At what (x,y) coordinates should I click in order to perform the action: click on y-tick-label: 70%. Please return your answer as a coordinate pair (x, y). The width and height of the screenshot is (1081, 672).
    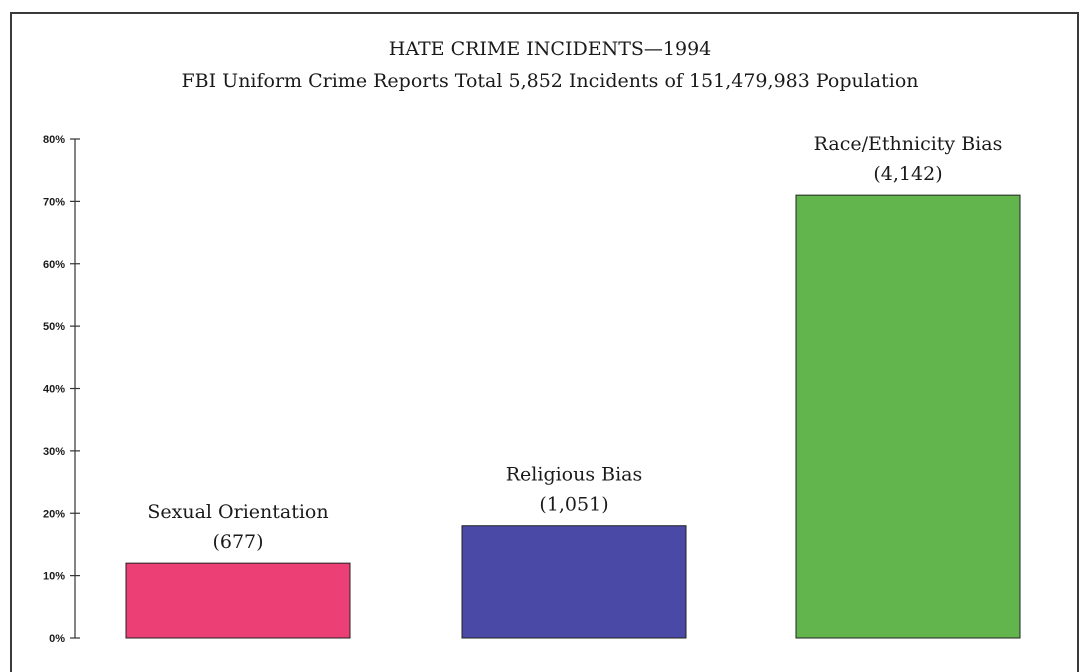
    Looking at the image, I should click on (54, 202).